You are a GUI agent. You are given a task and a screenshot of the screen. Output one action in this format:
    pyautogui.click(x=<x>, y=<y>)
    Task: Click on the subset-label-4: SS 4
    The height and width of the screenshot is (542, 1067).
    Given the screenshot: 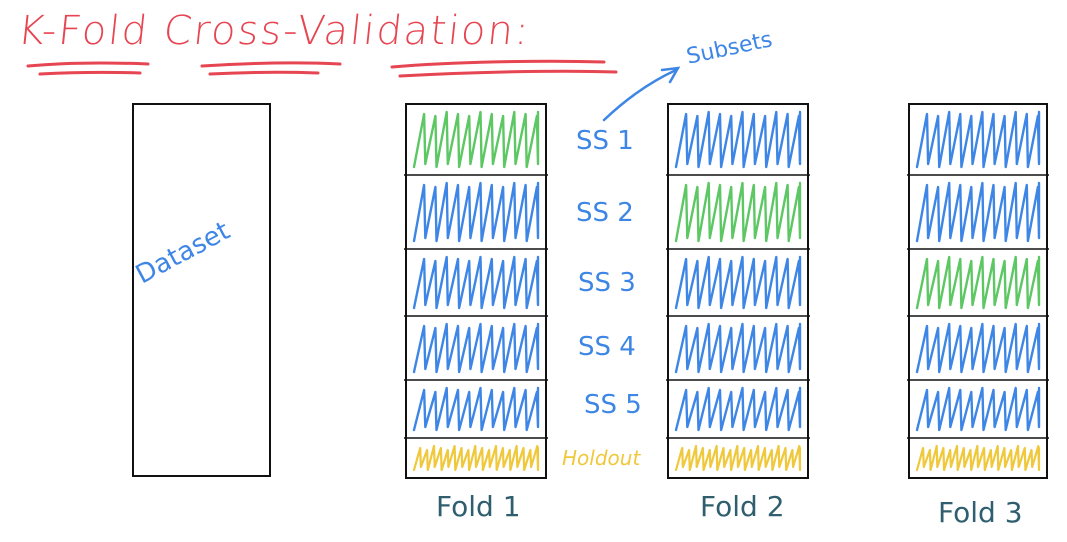 What is the action you would take?
    pyautogui.click(x=607, y=347)
    